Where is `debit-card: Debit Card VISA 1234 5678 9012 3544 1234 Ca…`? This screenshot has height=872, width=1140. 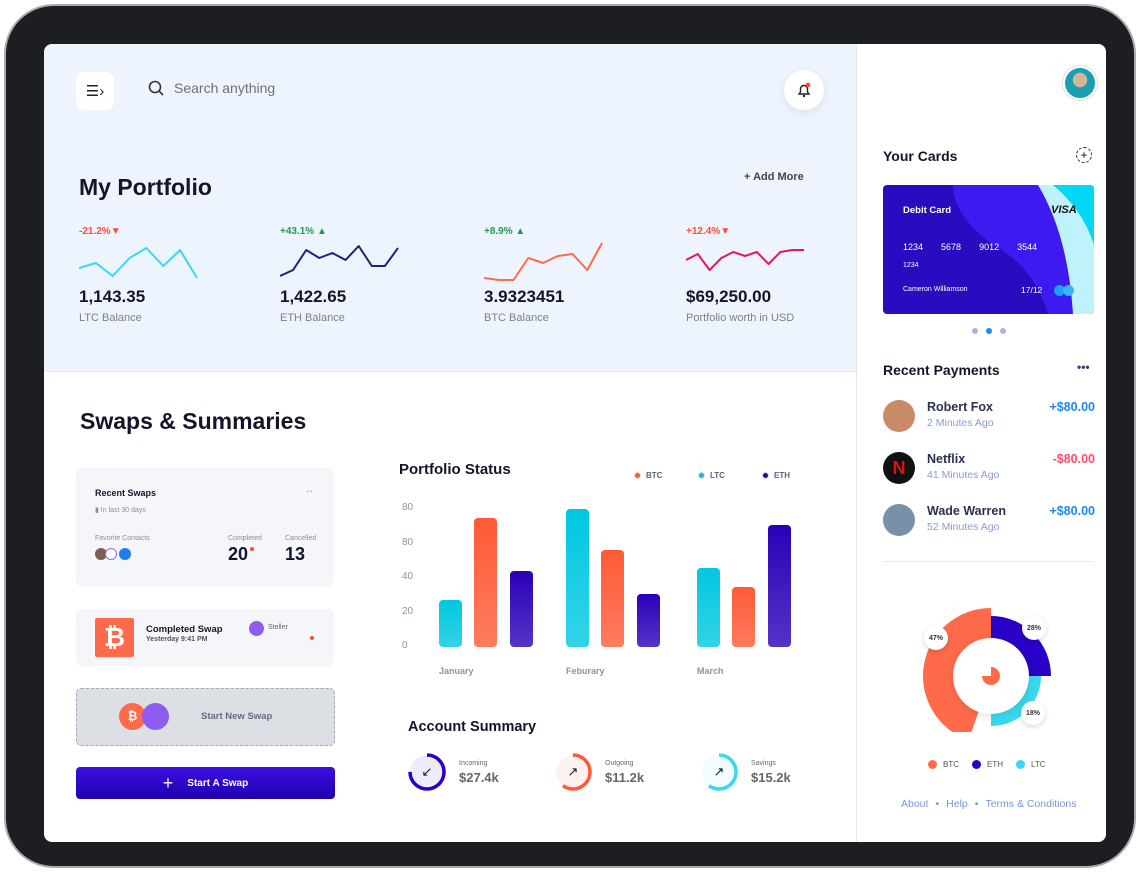 debit-card: Debit Card VISA 1234 5678 9012 3544 1234 Ca… is located at coordinates (988, 249).